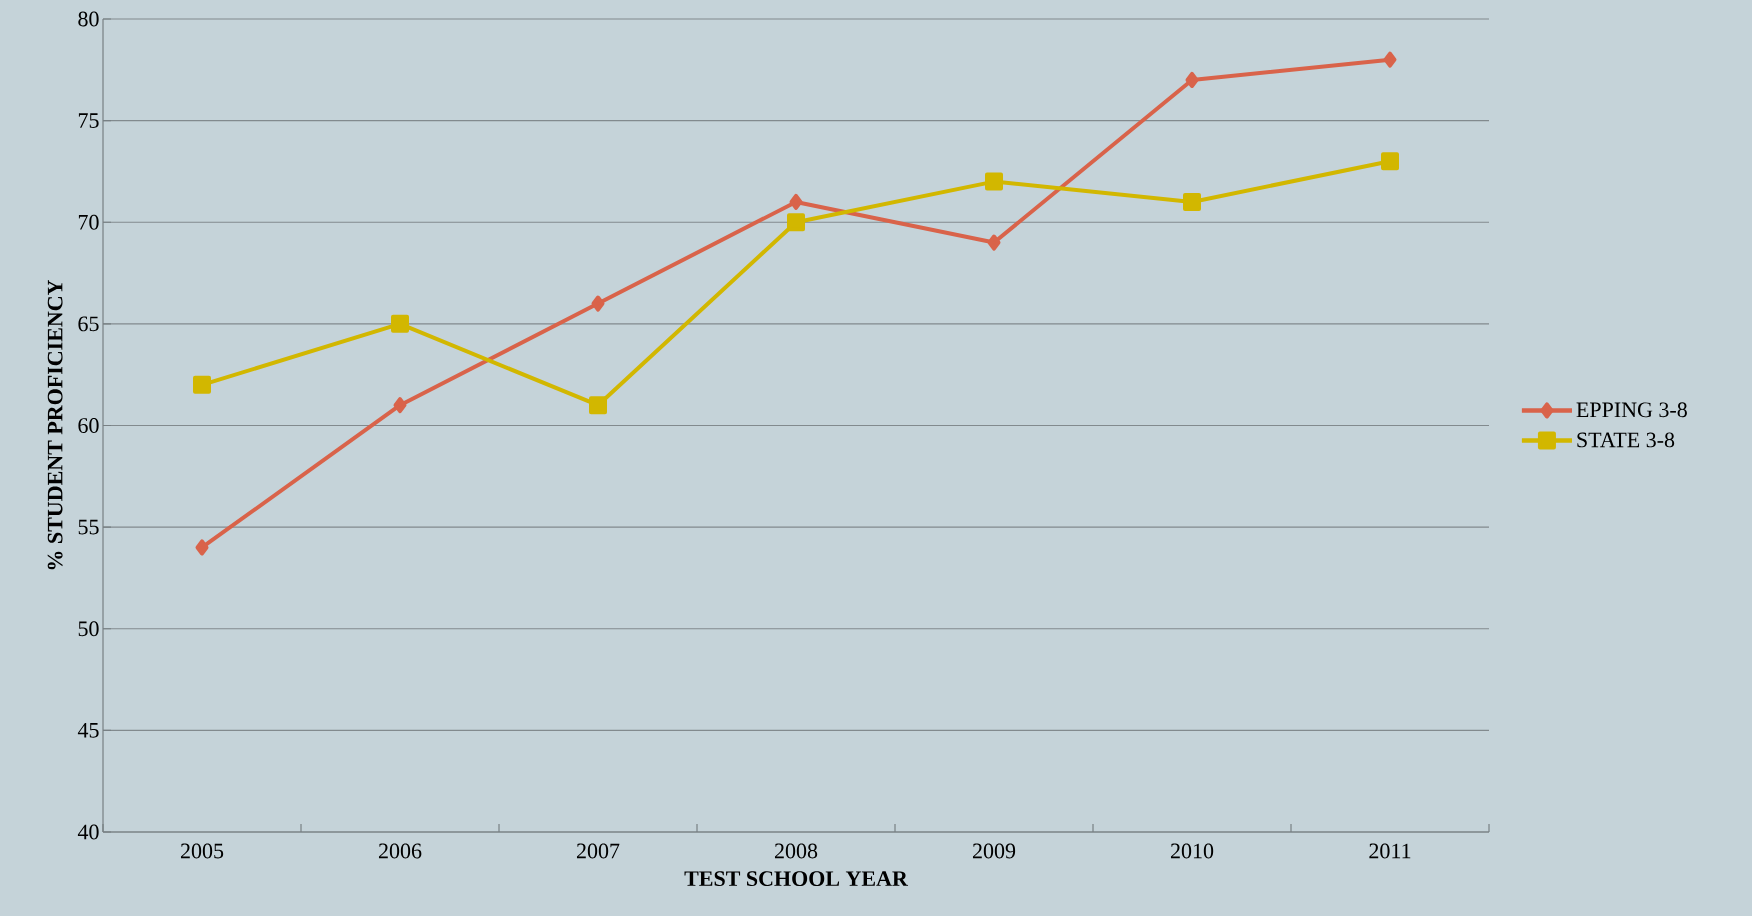 Image resolution: width=1752 pixels, height=916 pixels. Describe the element at coordinates (796, 851) in the screenshot. I see `x-tick-label: 2008` at that location.